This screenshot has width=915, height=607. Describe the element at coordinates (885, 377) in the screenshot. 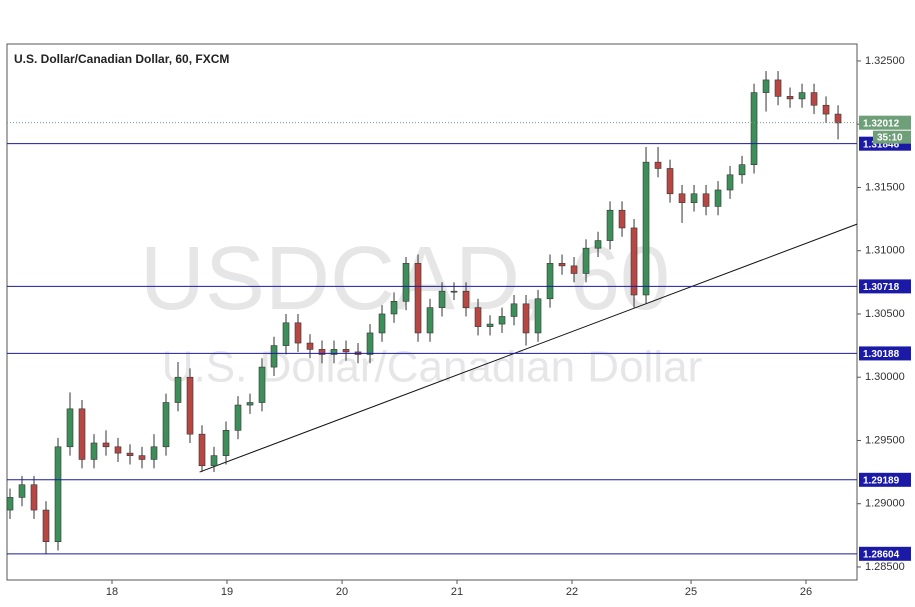

I see `y-tick-label: 1.30000` at that location.